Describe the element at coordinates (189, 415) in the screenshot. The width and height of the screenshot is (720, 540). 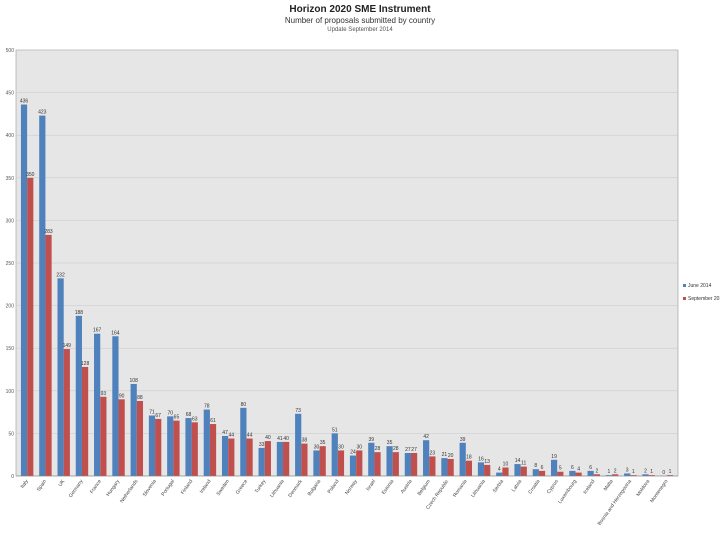
I see `data-label: 68` at that location.